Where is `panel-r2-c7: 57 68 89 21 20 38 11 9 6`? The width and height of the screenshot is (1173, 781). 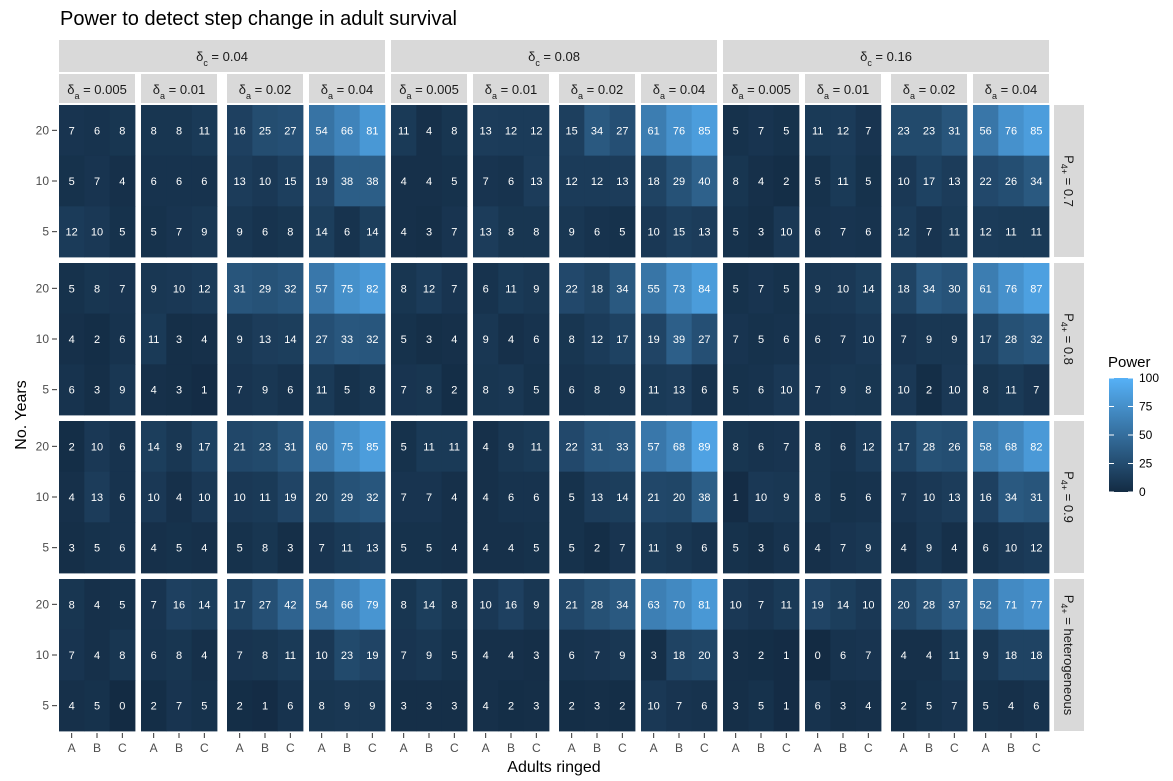
panel-r2-c7: 57 68 89 21 20 38 11 9 6 is located at coordinates (679, 497).